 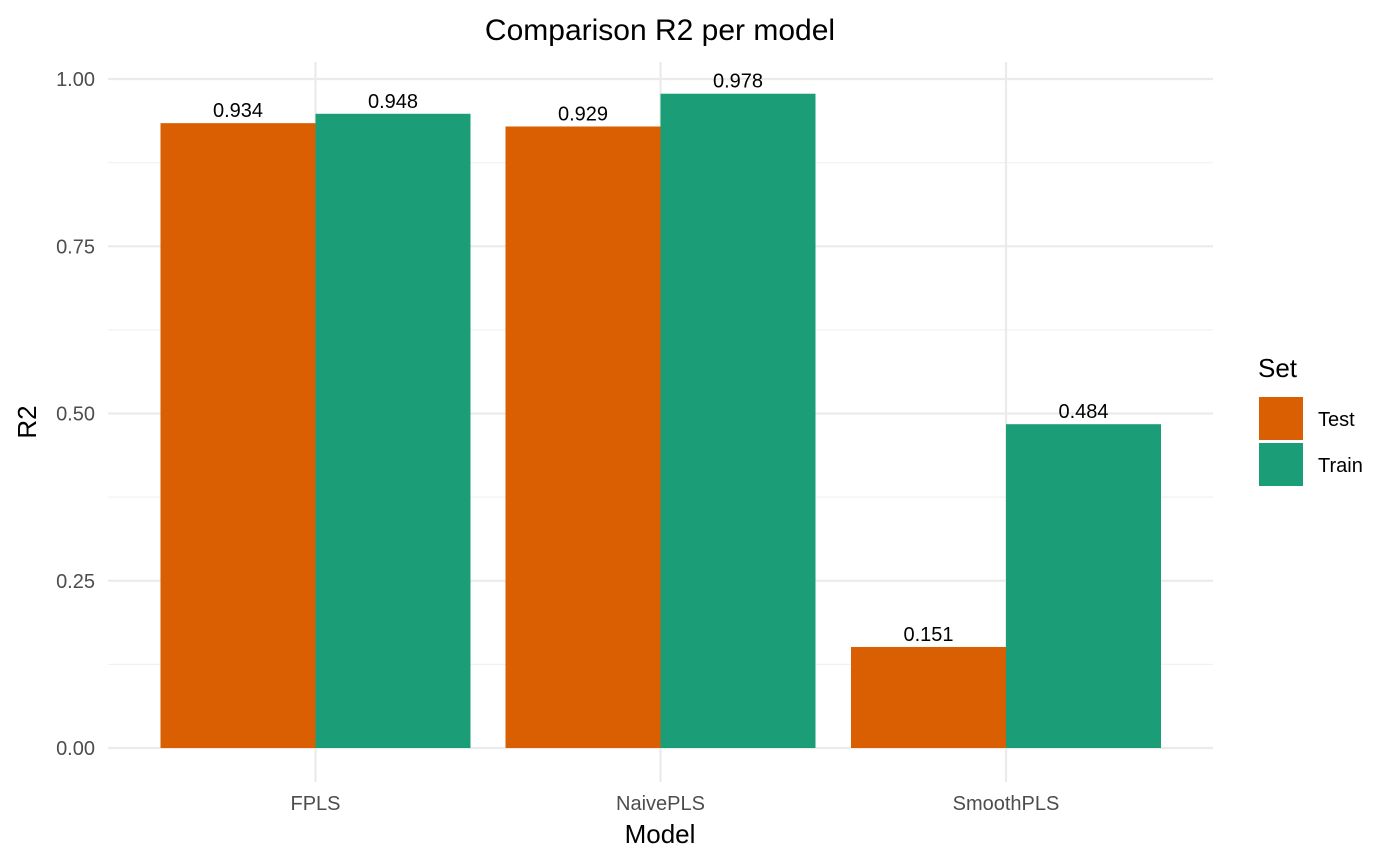 I want to click on y-tick-label: 0.75, so click(x=75, y=247).